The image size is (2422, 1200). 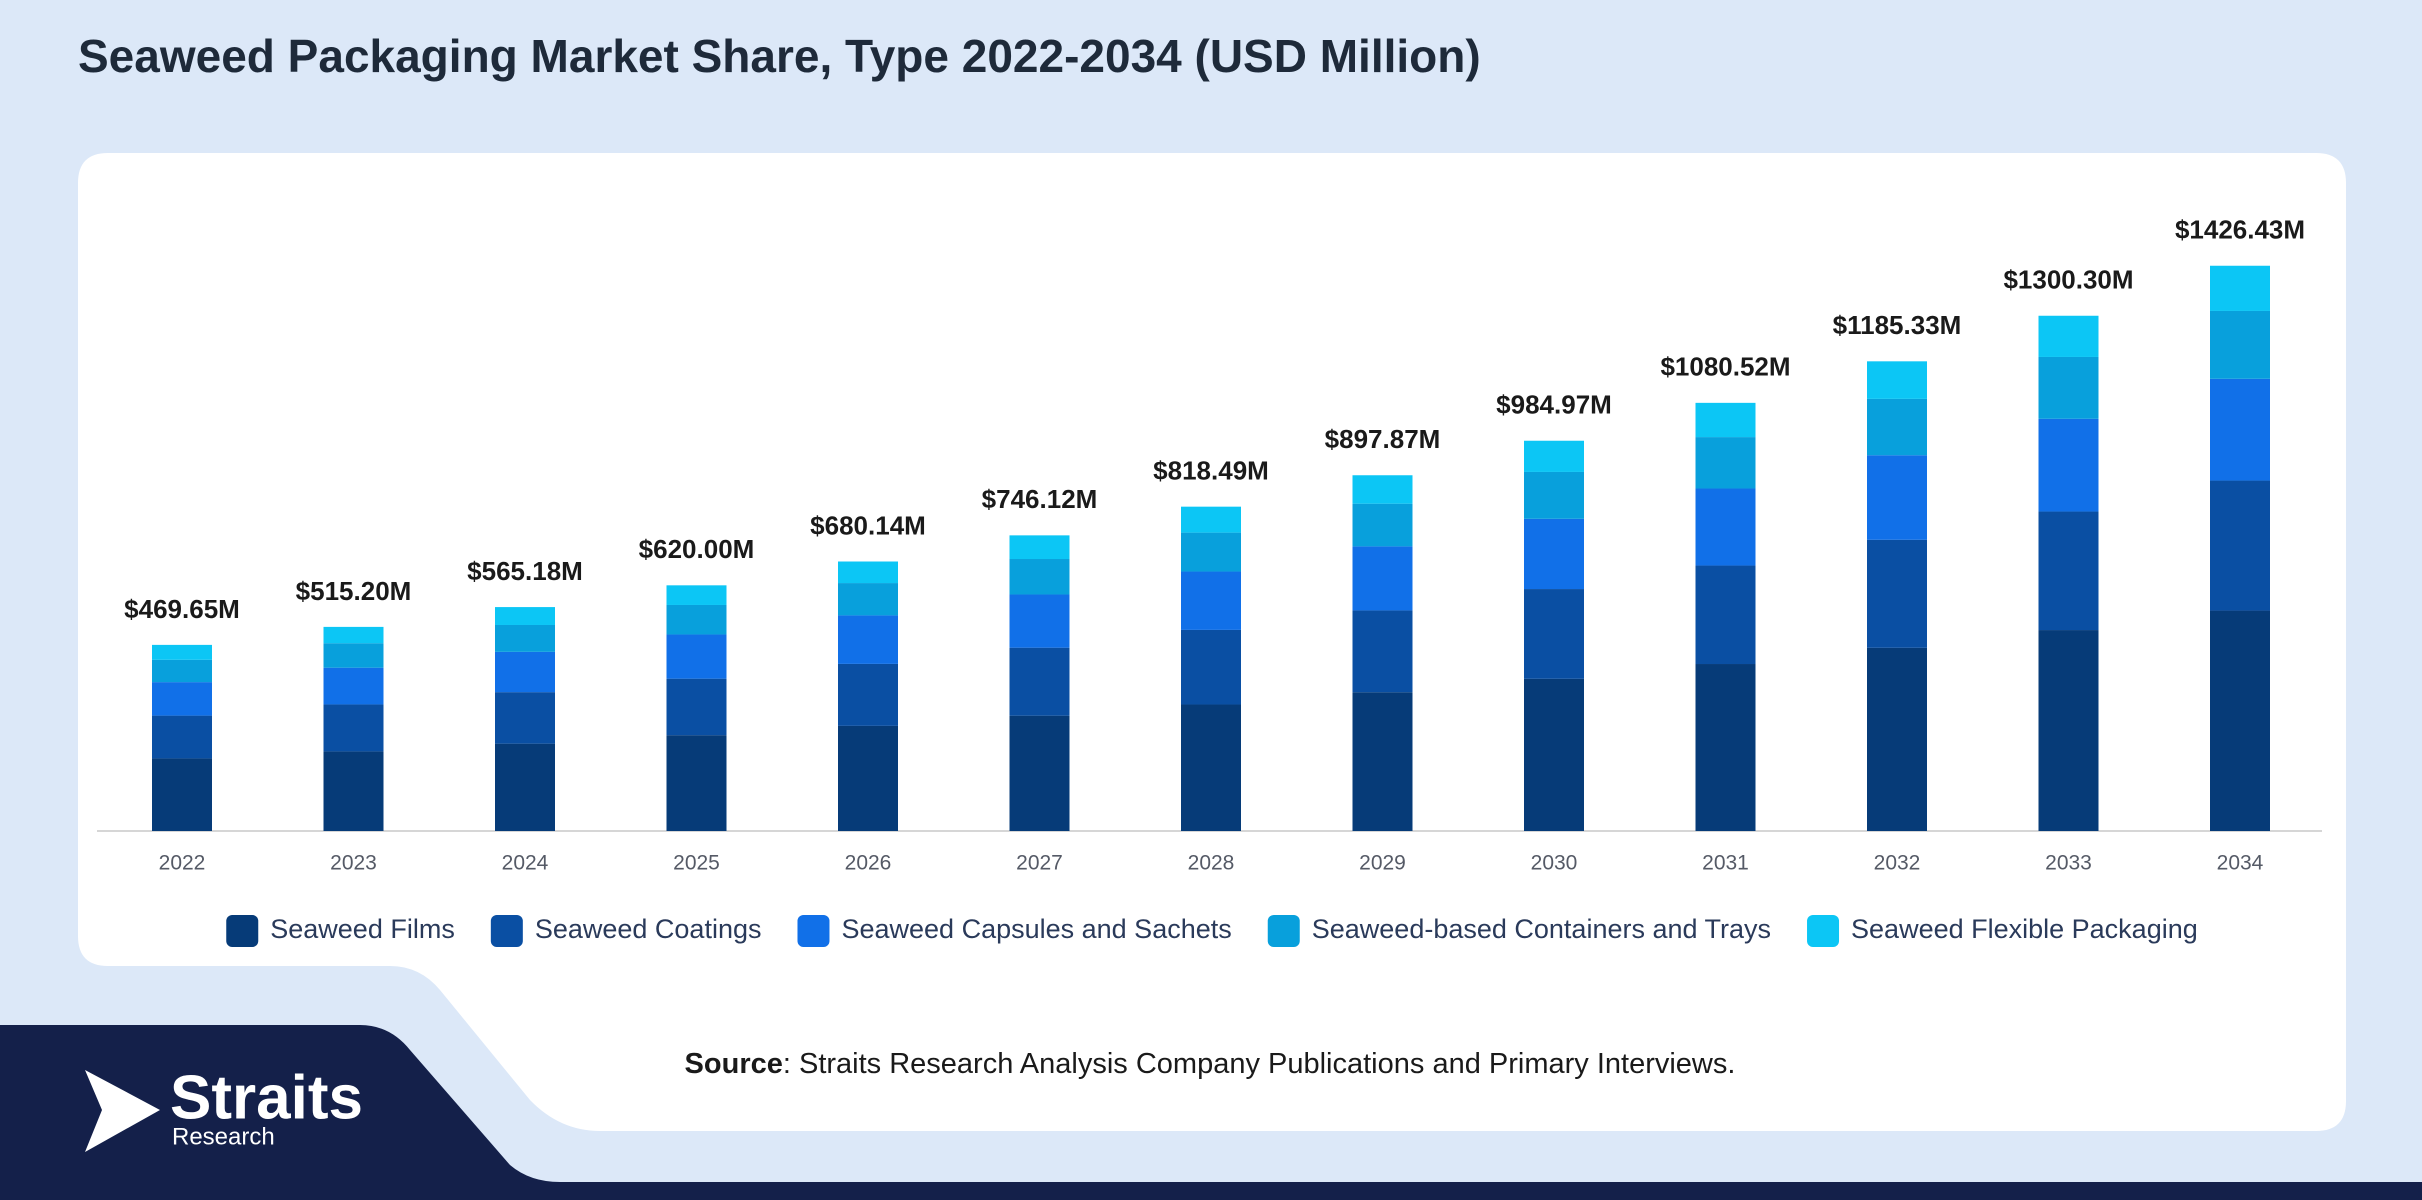 What do you see at coordinates (362, 929) in the screenshot?
I see `legend-label: Seaweed Films` at bounding box center [362, 929].